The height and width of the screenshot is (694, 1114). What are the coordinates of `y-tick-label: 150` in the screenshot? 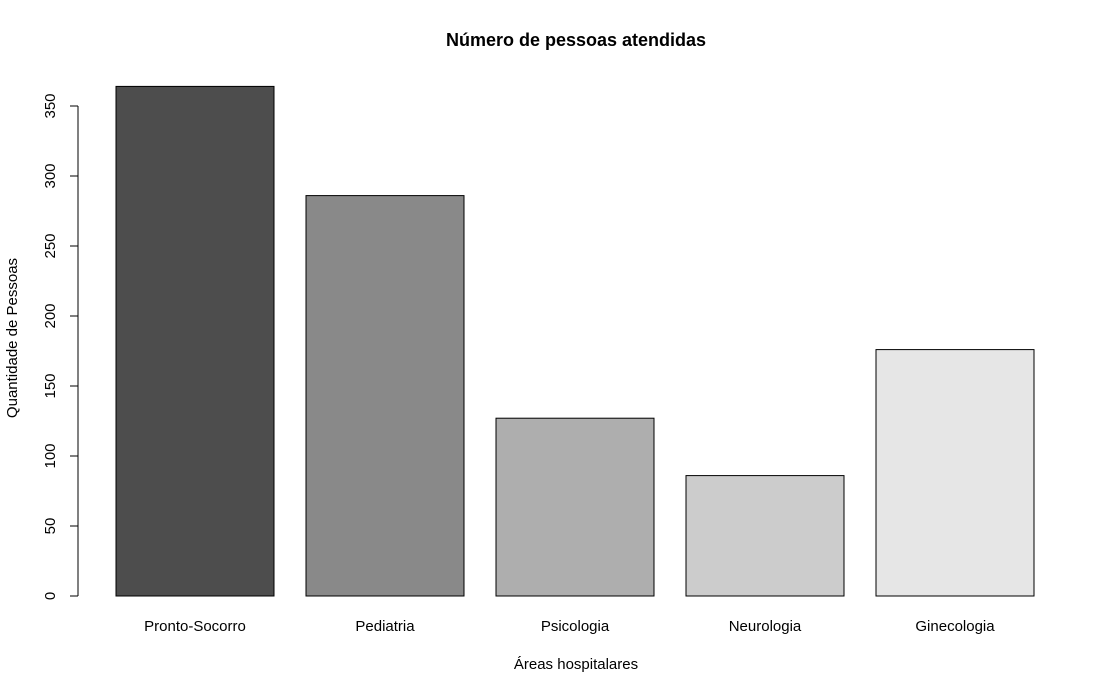 It's located at (50, 385).